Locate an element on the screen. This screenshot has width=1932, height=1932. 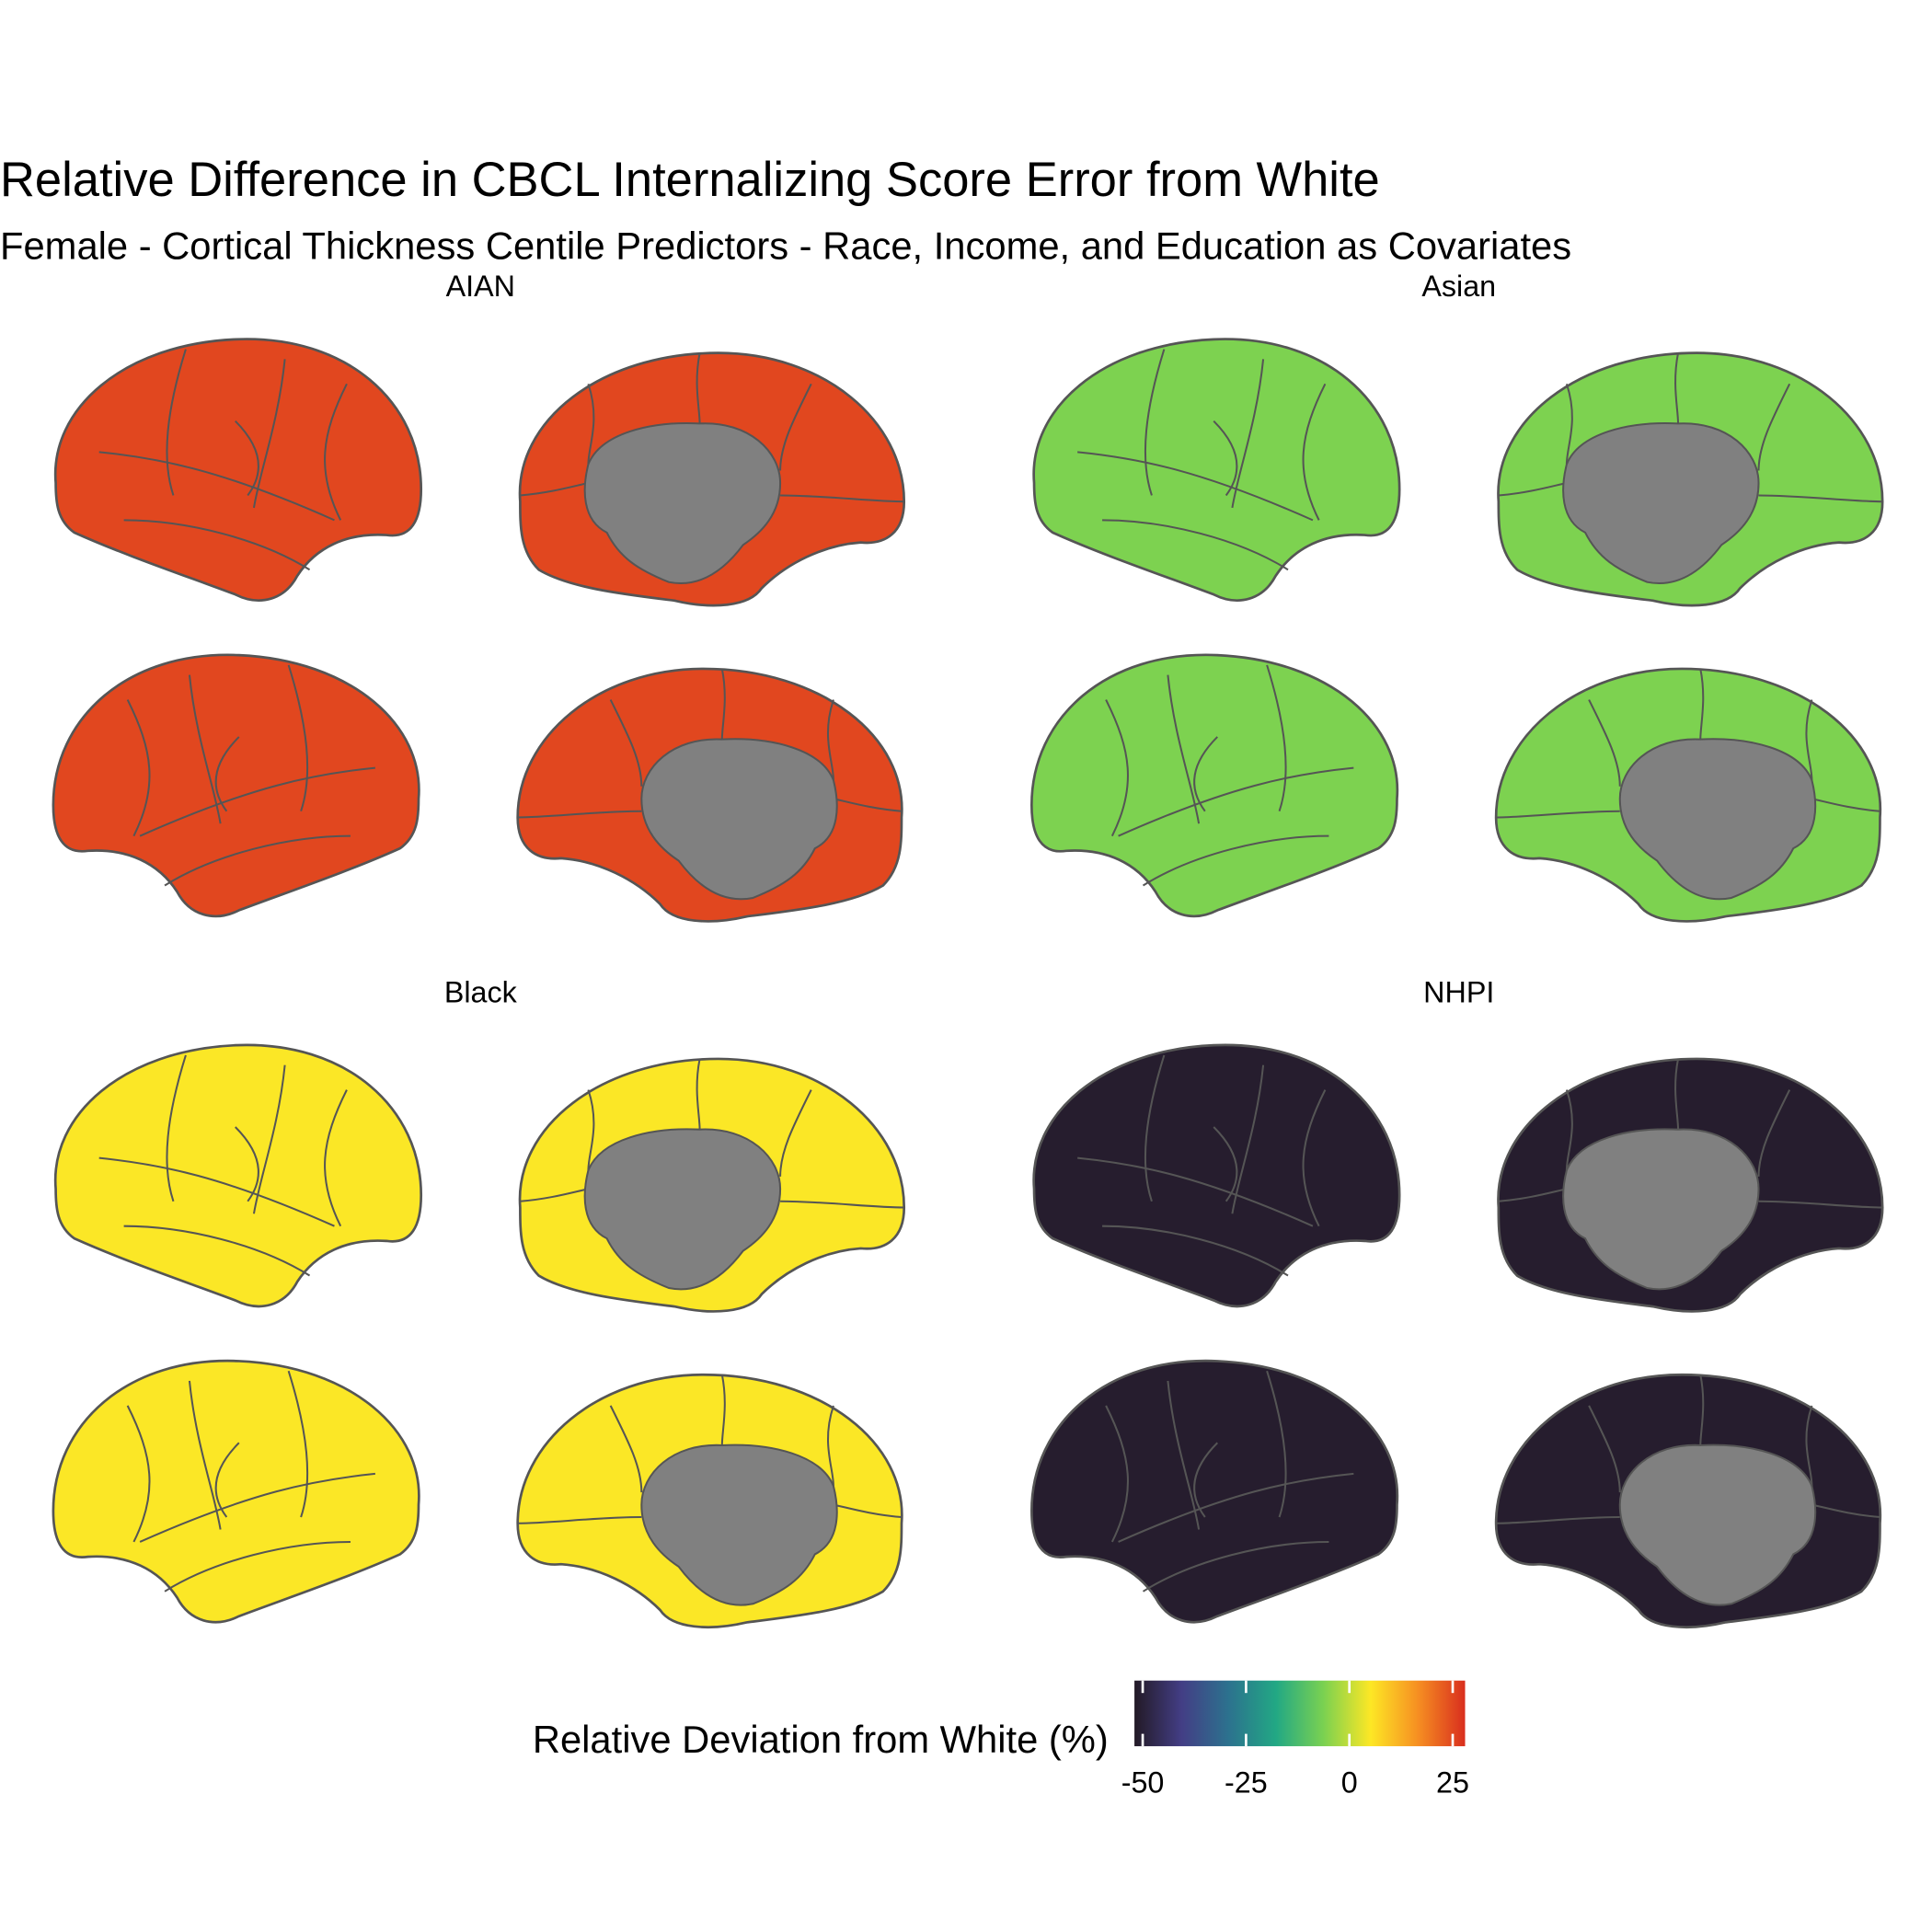
colorbar-tick-label: -50 is located at coordinates (1143, 1782).